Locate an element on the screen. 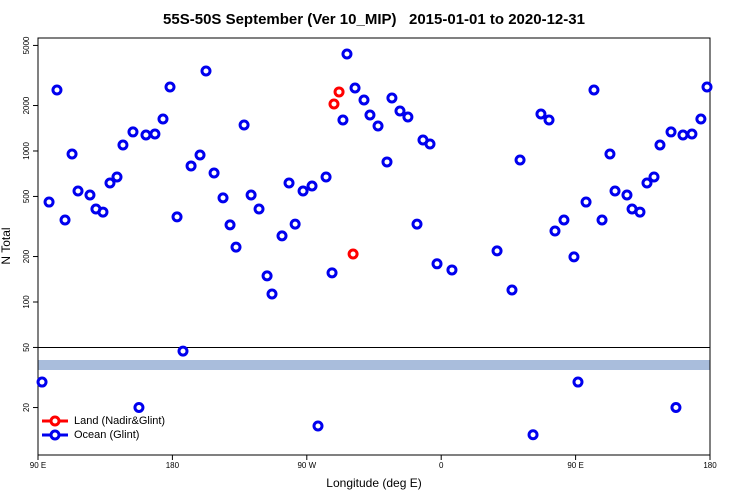  y-axis-label: N Total is located at coordinates (6, 245).